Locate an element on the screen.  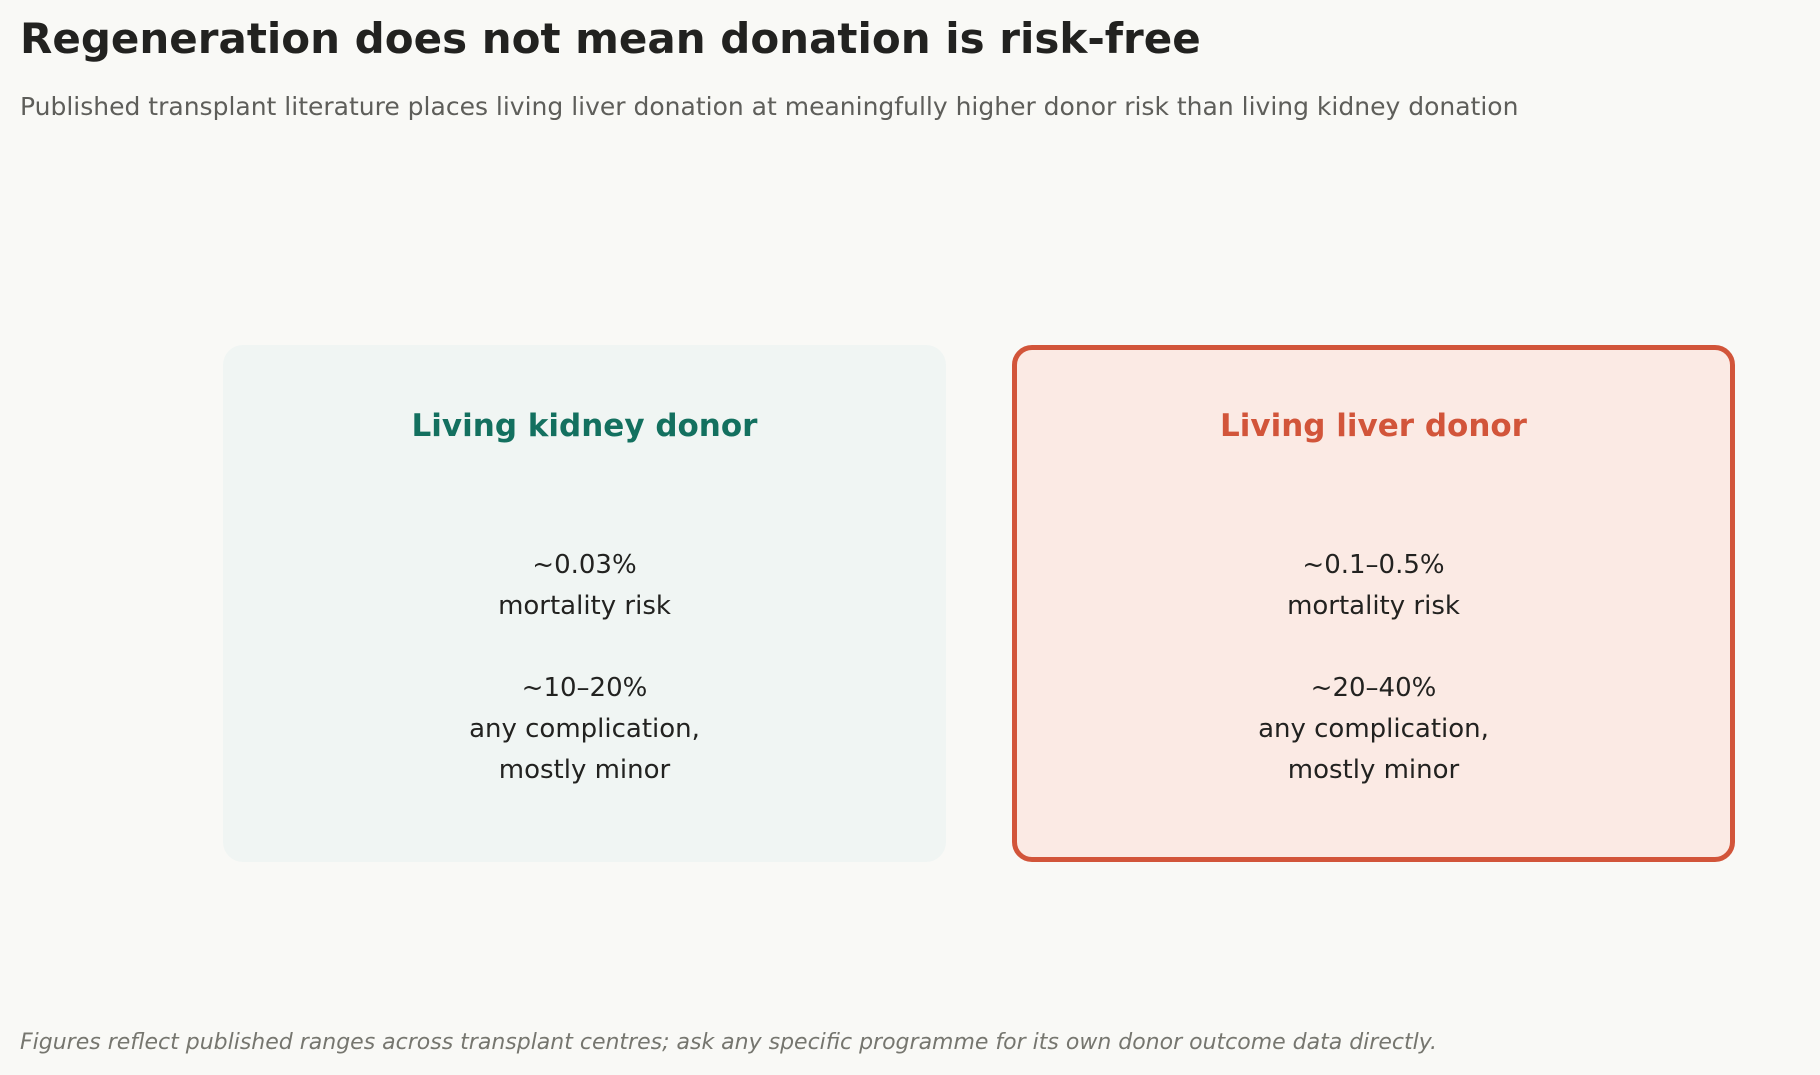
liver-complication-stat: ~20–40% any complication, mostly minor is located at coordinates (1373, 729).